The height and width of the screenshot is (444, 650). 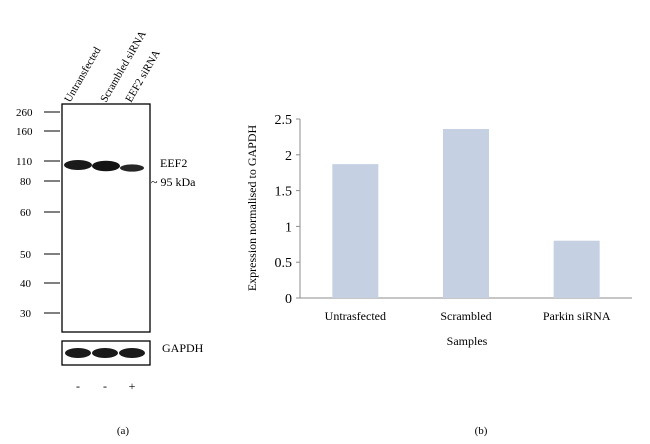 I want to click on band-eef2-sirna, so click(x=132, y=168).